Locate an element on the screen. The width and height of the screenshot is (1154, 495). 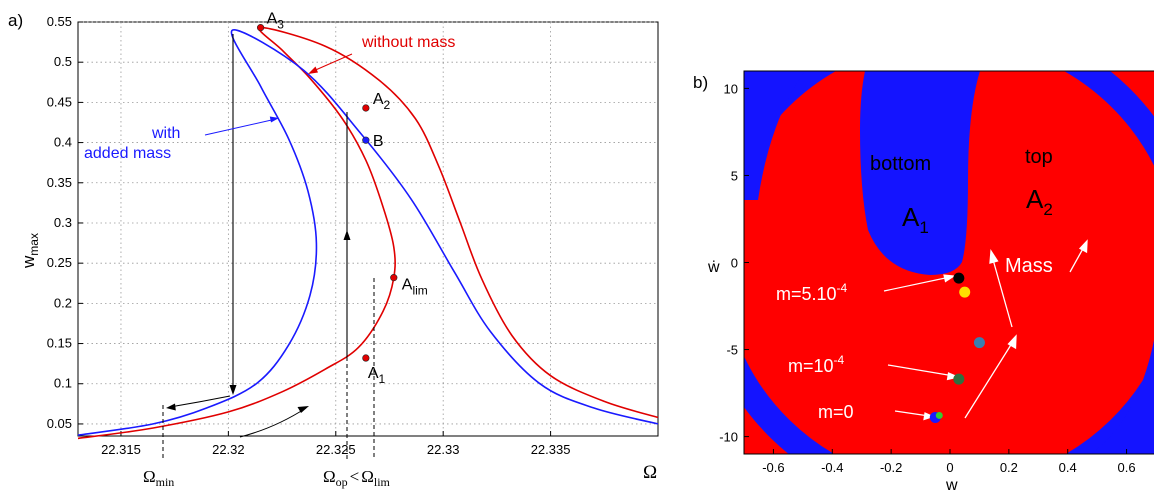
mass-arrow-2-head is located at coordinates (994, 256).